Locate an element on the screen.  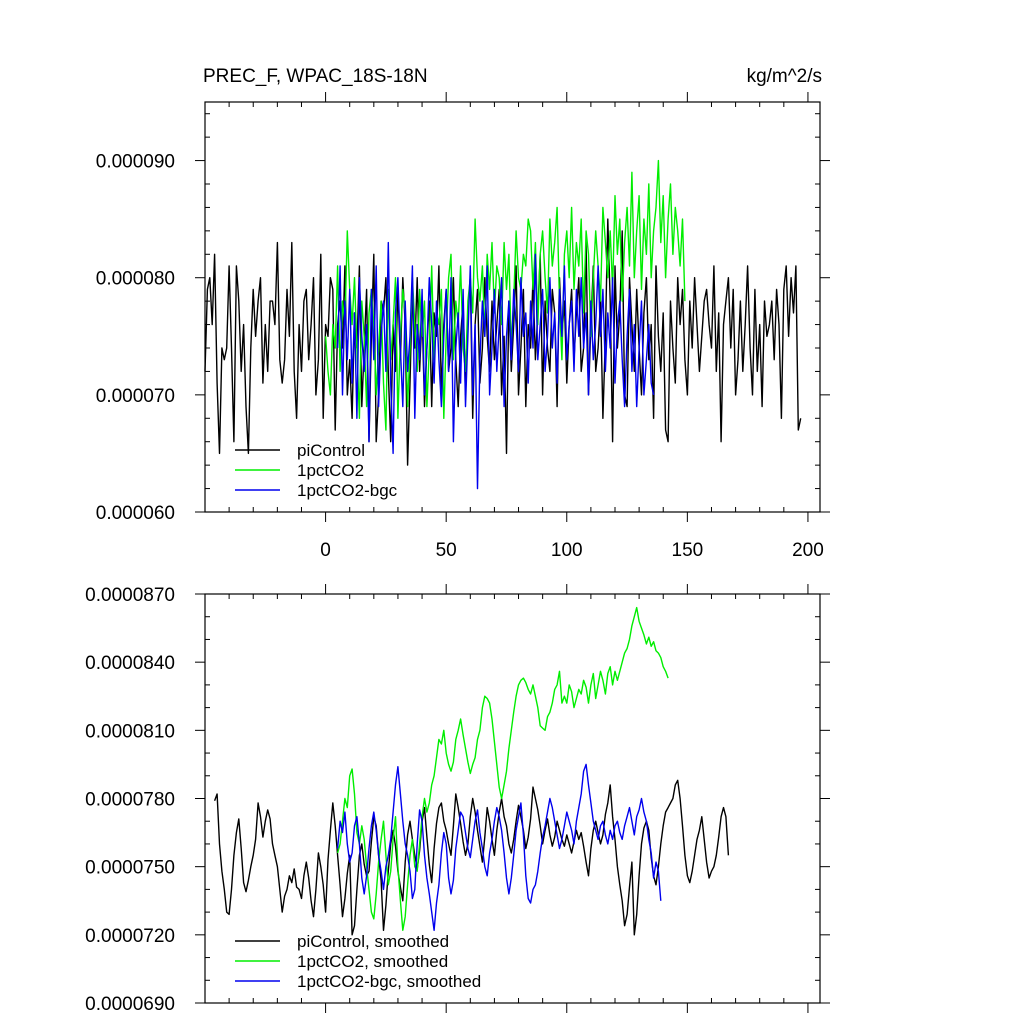
y-tick-label: 0.0000810 is located at coordinates (130, 731).